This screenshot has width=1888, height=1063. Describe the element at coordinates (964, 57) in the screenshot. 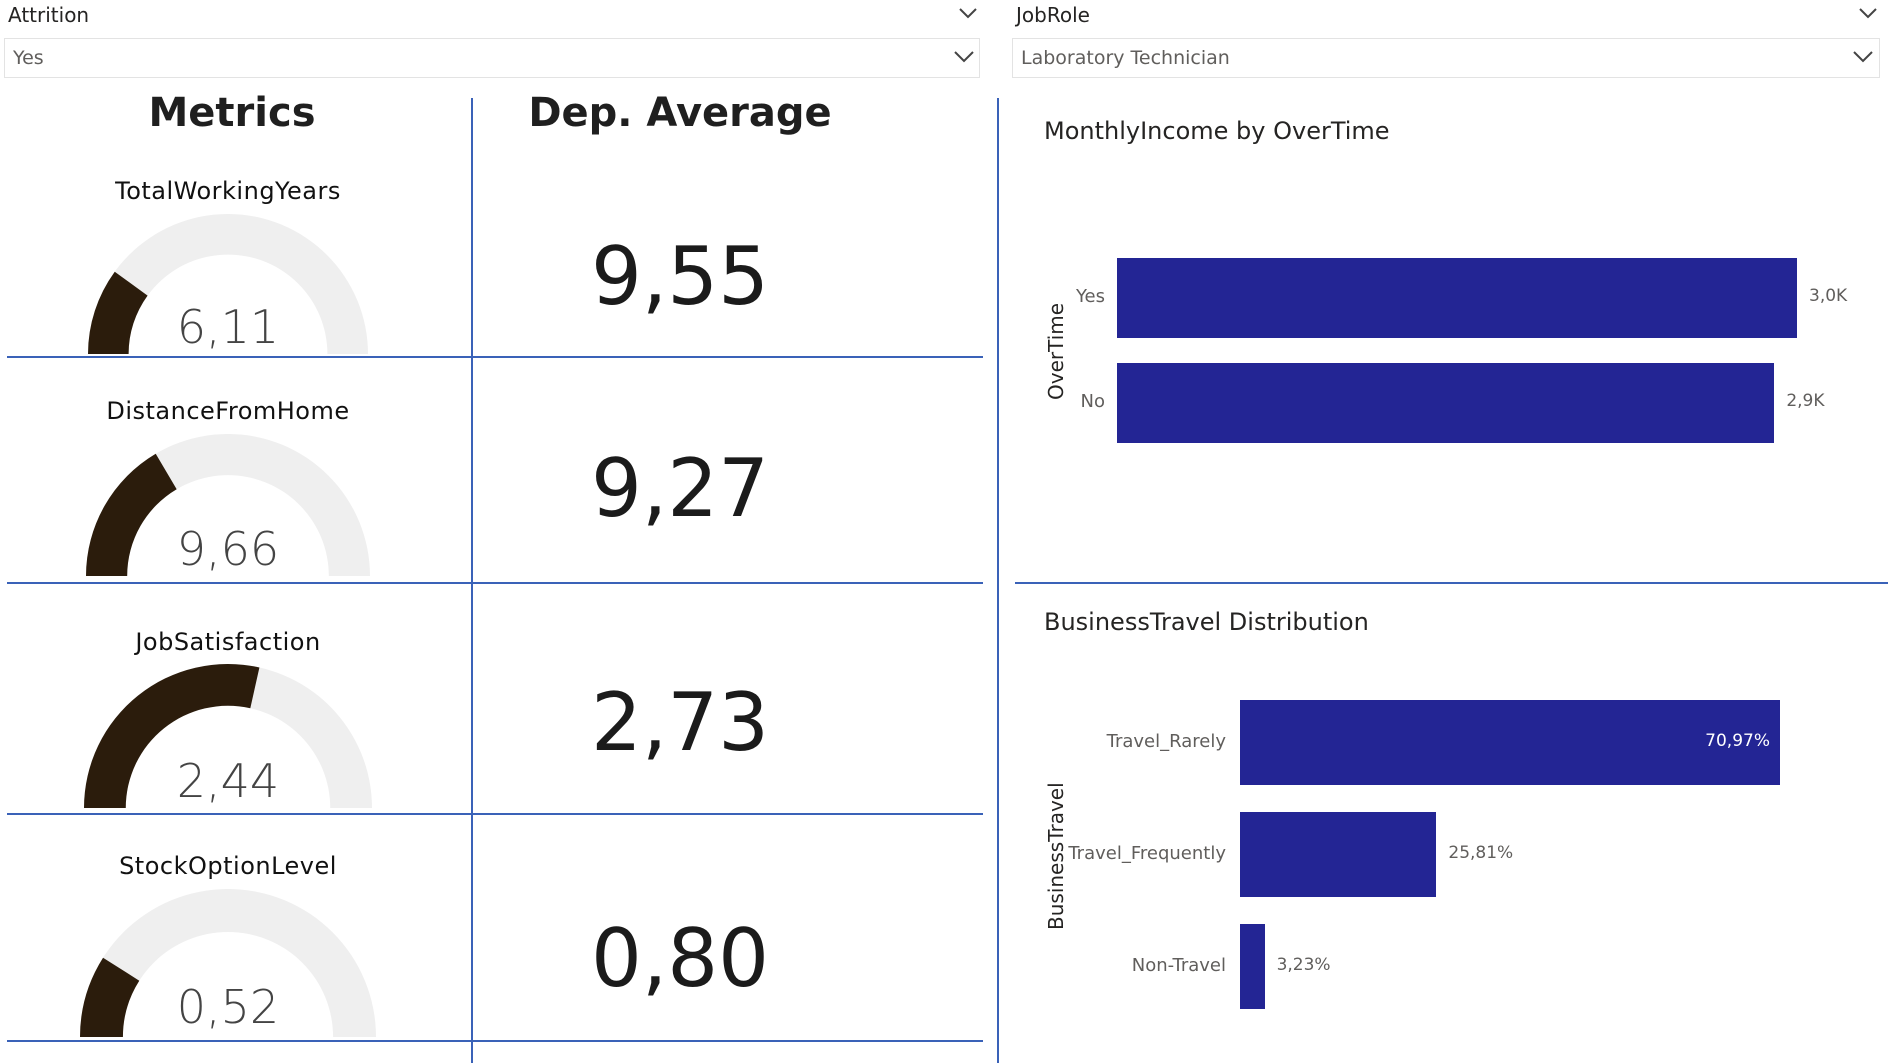

I see `attrition-dropdown-chevron-icon` at that location.